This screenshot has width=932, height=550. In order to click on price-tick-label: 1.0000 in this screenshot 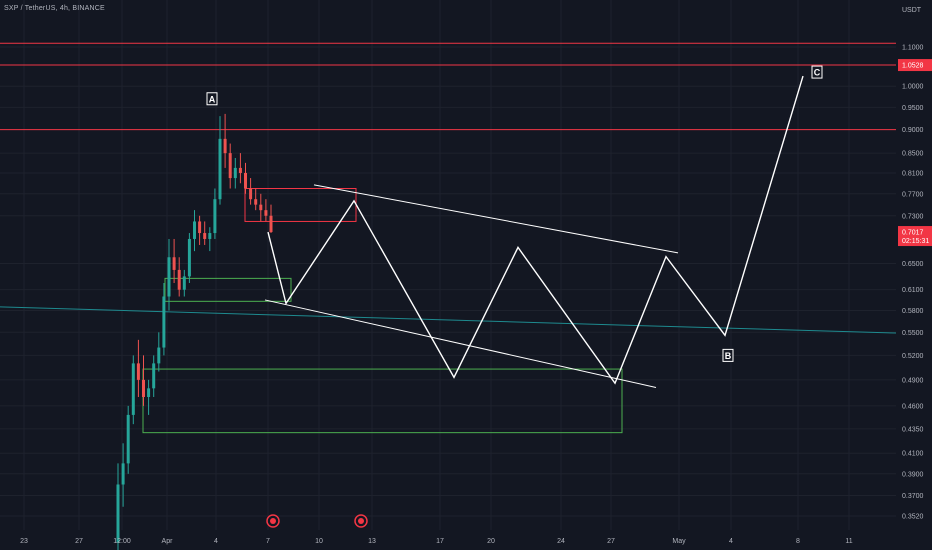, I will do `click(913, 87)`.